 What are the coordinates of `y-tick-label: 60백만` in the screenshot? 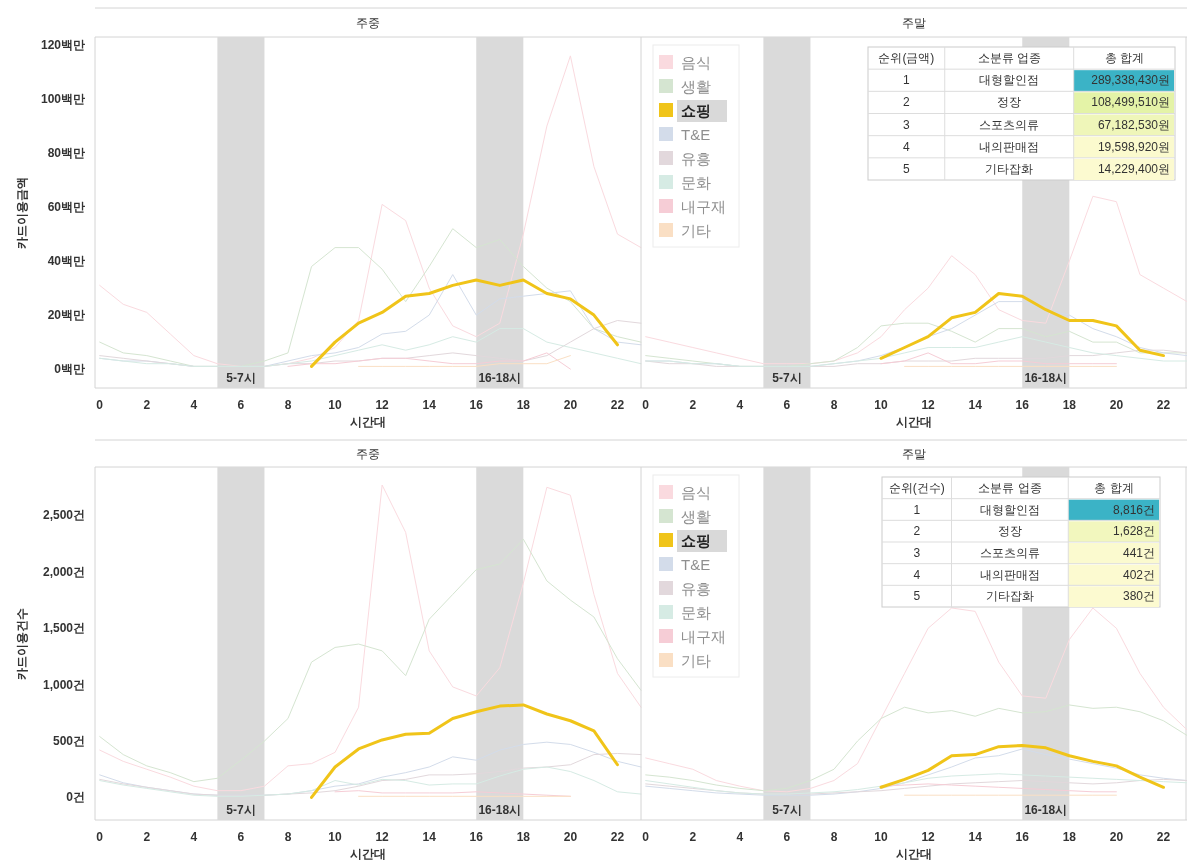 It's located at (66, 207).